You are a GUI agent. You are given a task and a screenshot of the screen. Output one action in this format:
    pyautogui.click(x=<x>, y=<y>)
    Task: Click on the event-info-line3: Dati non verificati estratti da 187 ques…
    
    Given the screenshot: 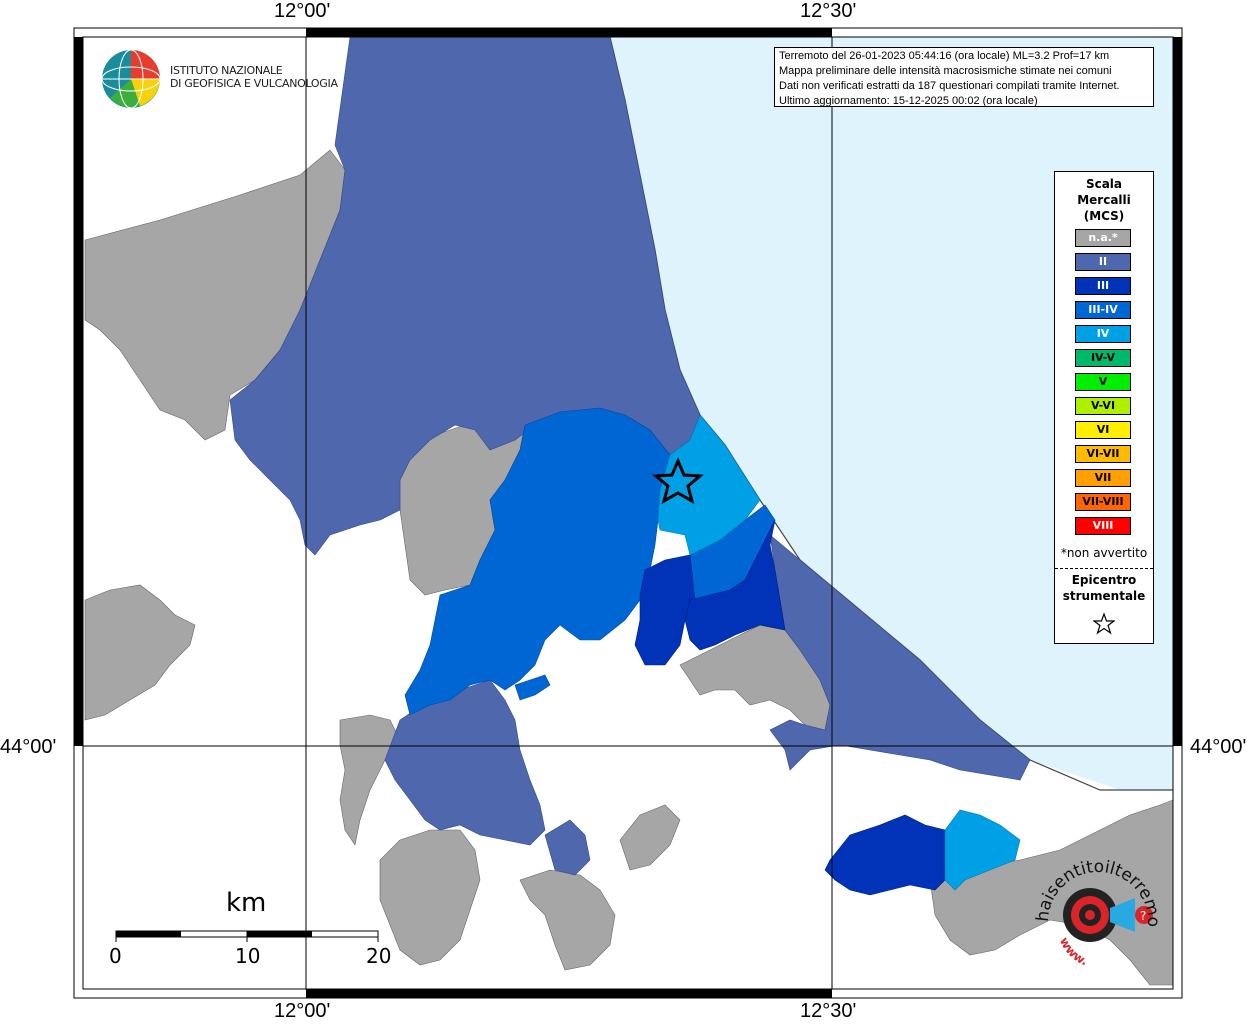 What is the action you would take?
    pyautogui.click(x=949, y=86)
    